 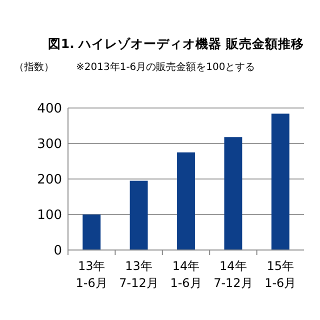 I want to click on y-tick-label: 0, so click(x=58, y=251).